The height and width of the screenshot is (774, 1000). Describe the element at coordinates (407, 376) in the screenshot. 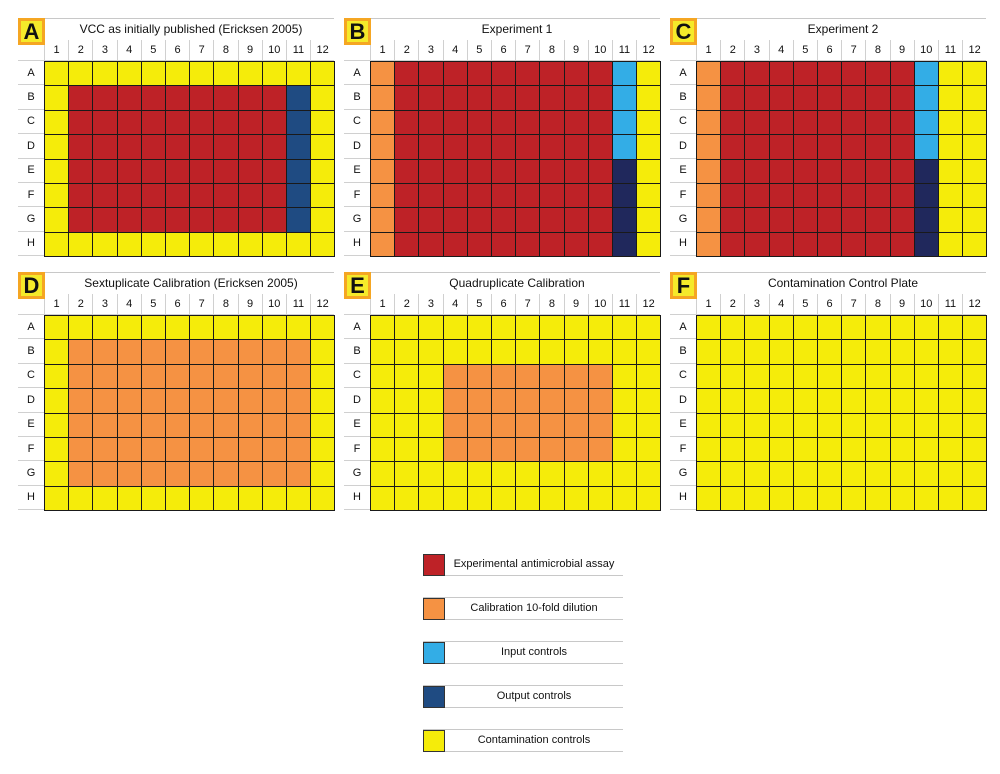

I see `well-C2` at that location.